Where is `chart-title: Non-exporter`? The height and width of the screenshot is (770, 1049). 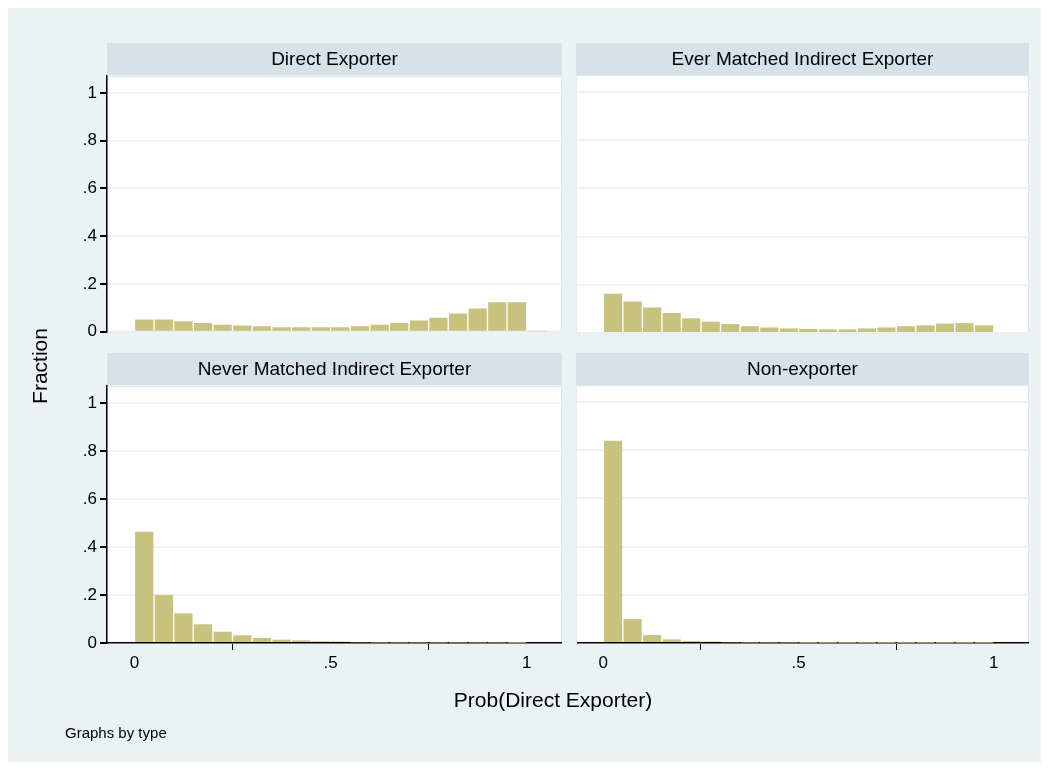 chart-title: Non-exporter is located at coordinates (802, 369).